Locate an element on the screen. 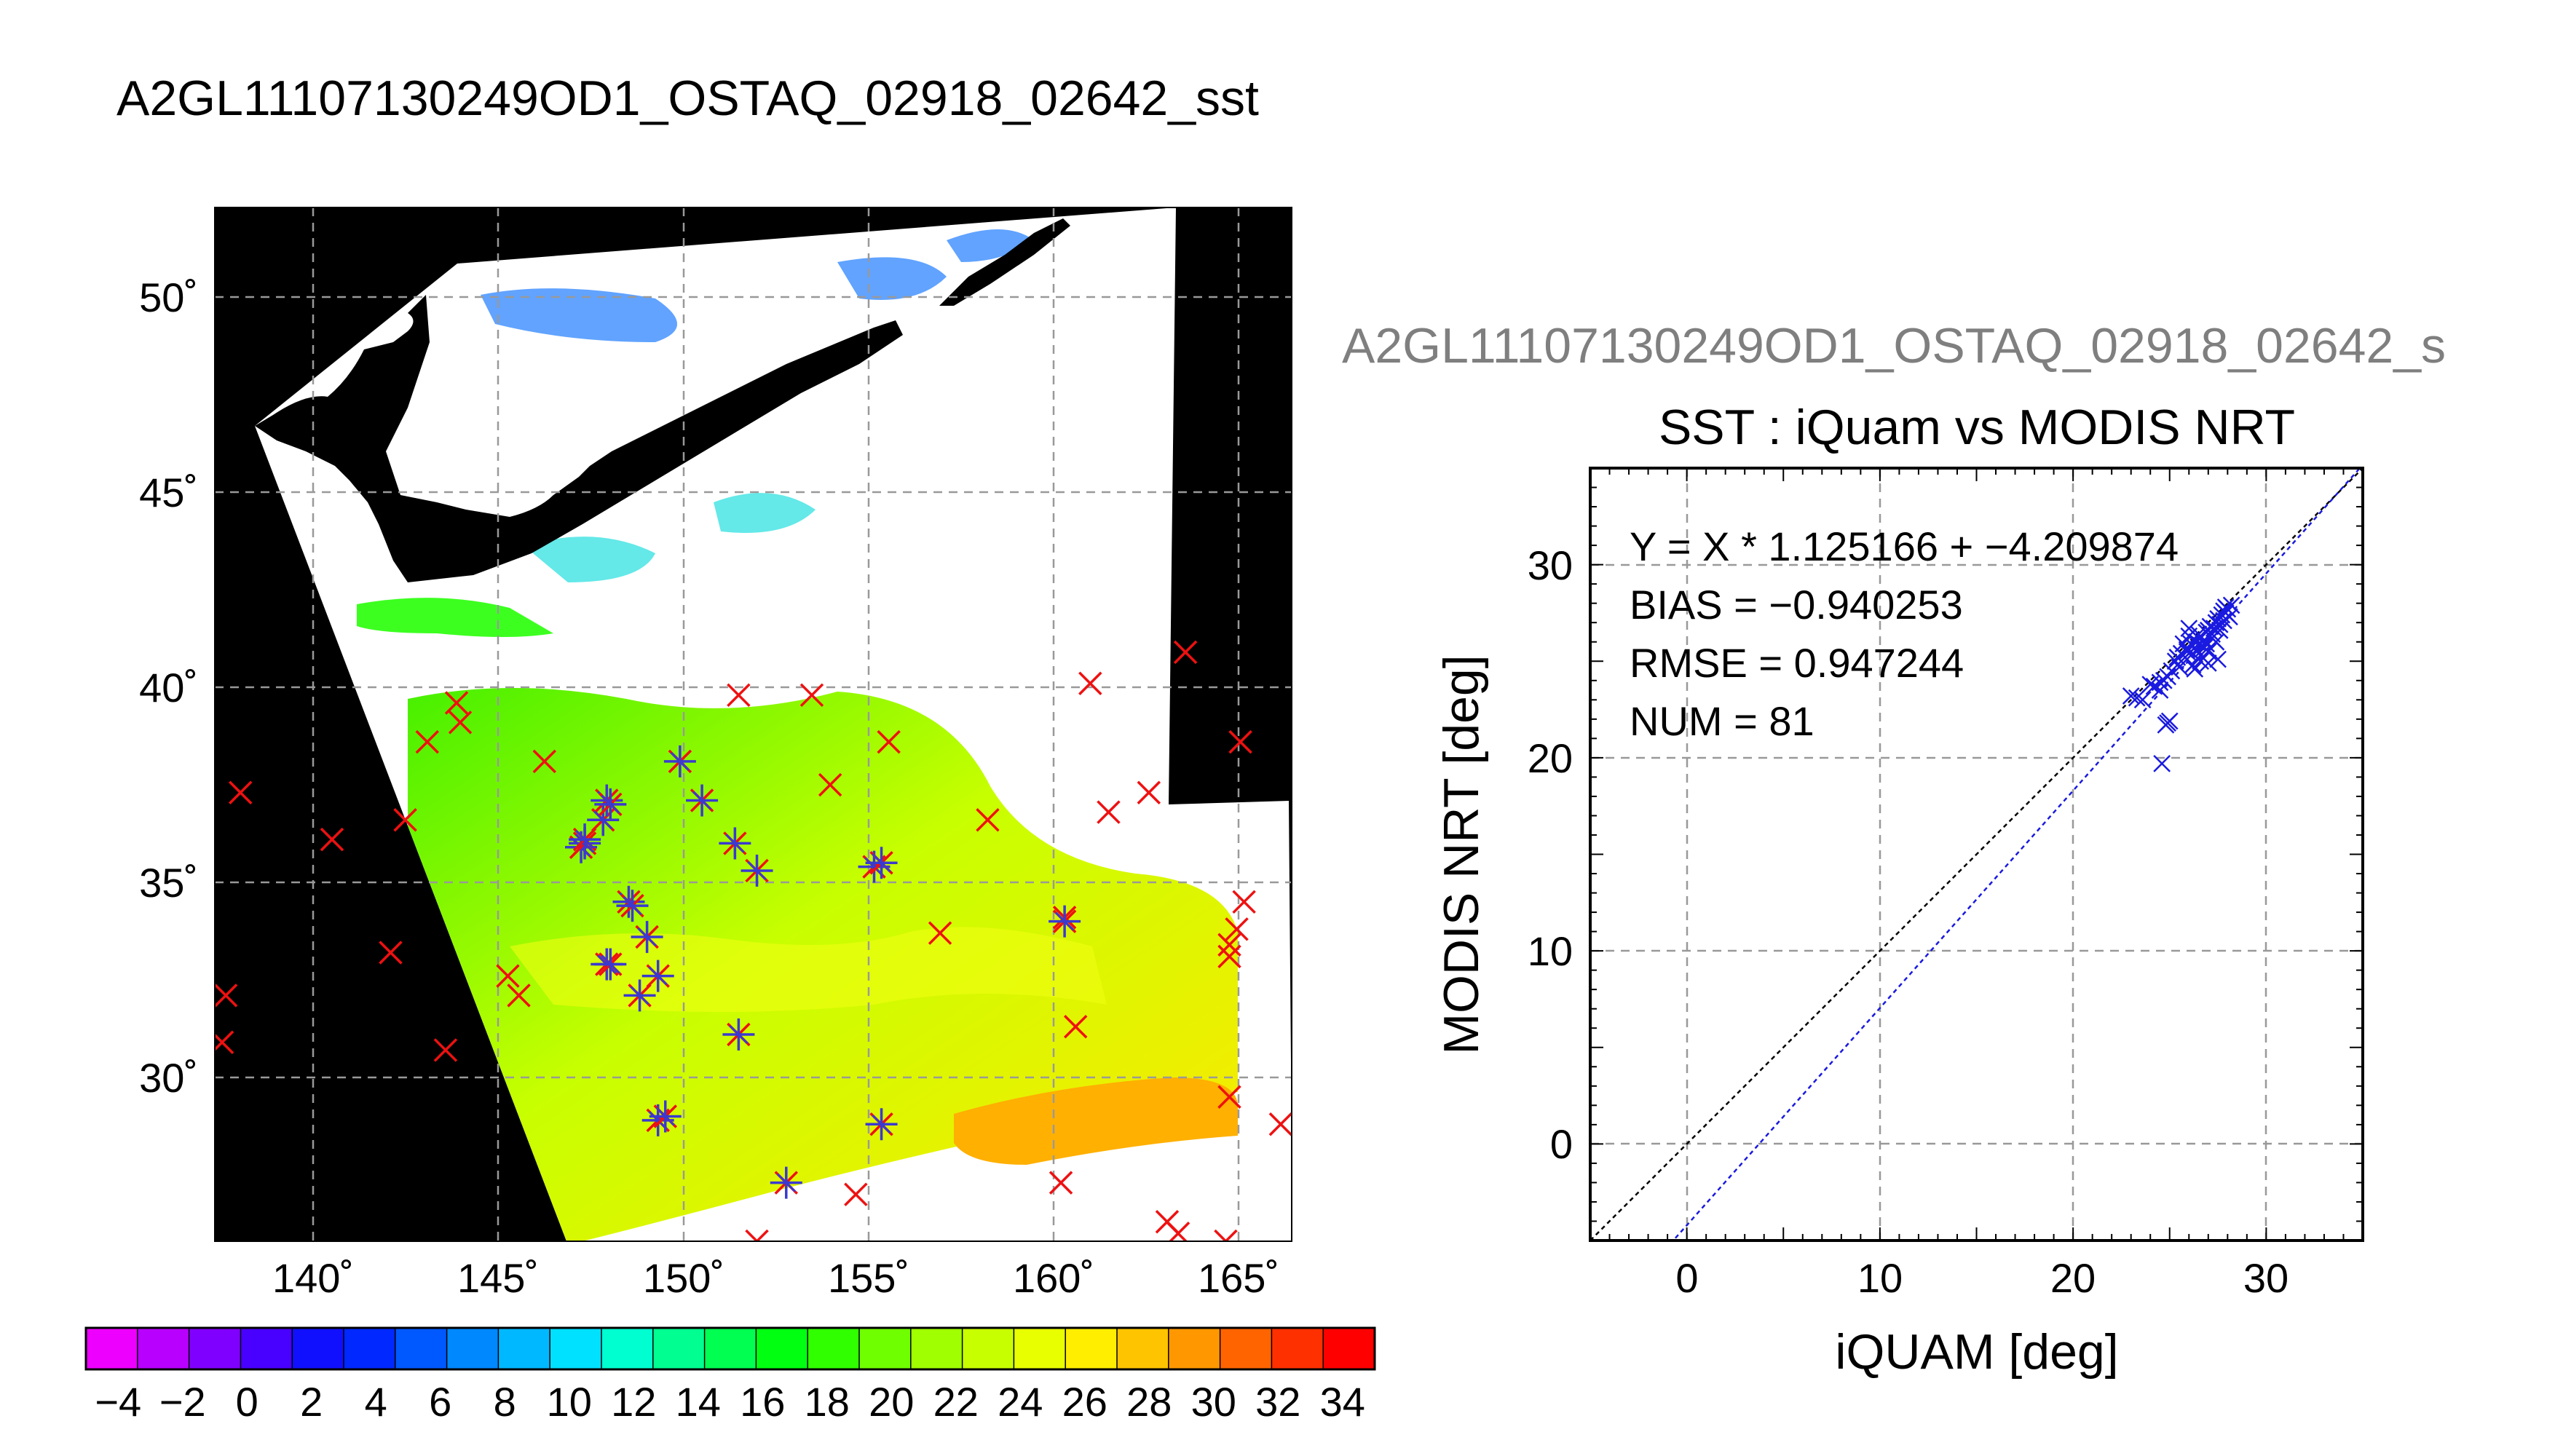 Image resolution: width=2555 pixels, height=1456 pixels. colorbar-frame is located at coordinates (730, 1348).